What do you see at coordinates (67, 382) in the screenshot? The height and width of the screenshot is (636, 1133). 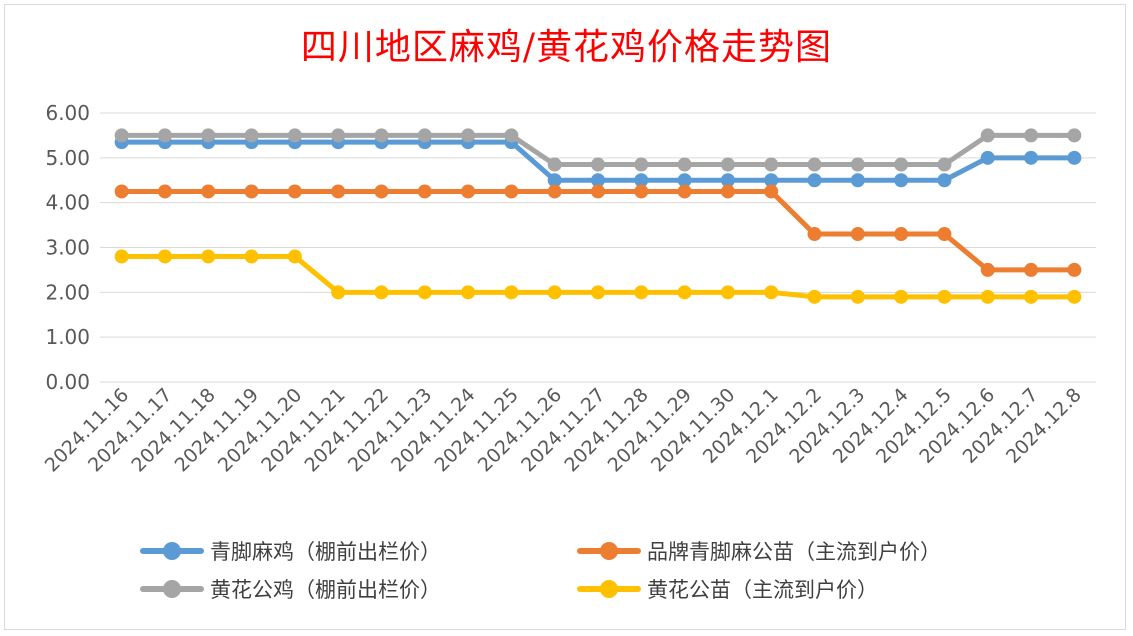 I see `y-tick-label: 0.00` at bounding box center [67, 382].